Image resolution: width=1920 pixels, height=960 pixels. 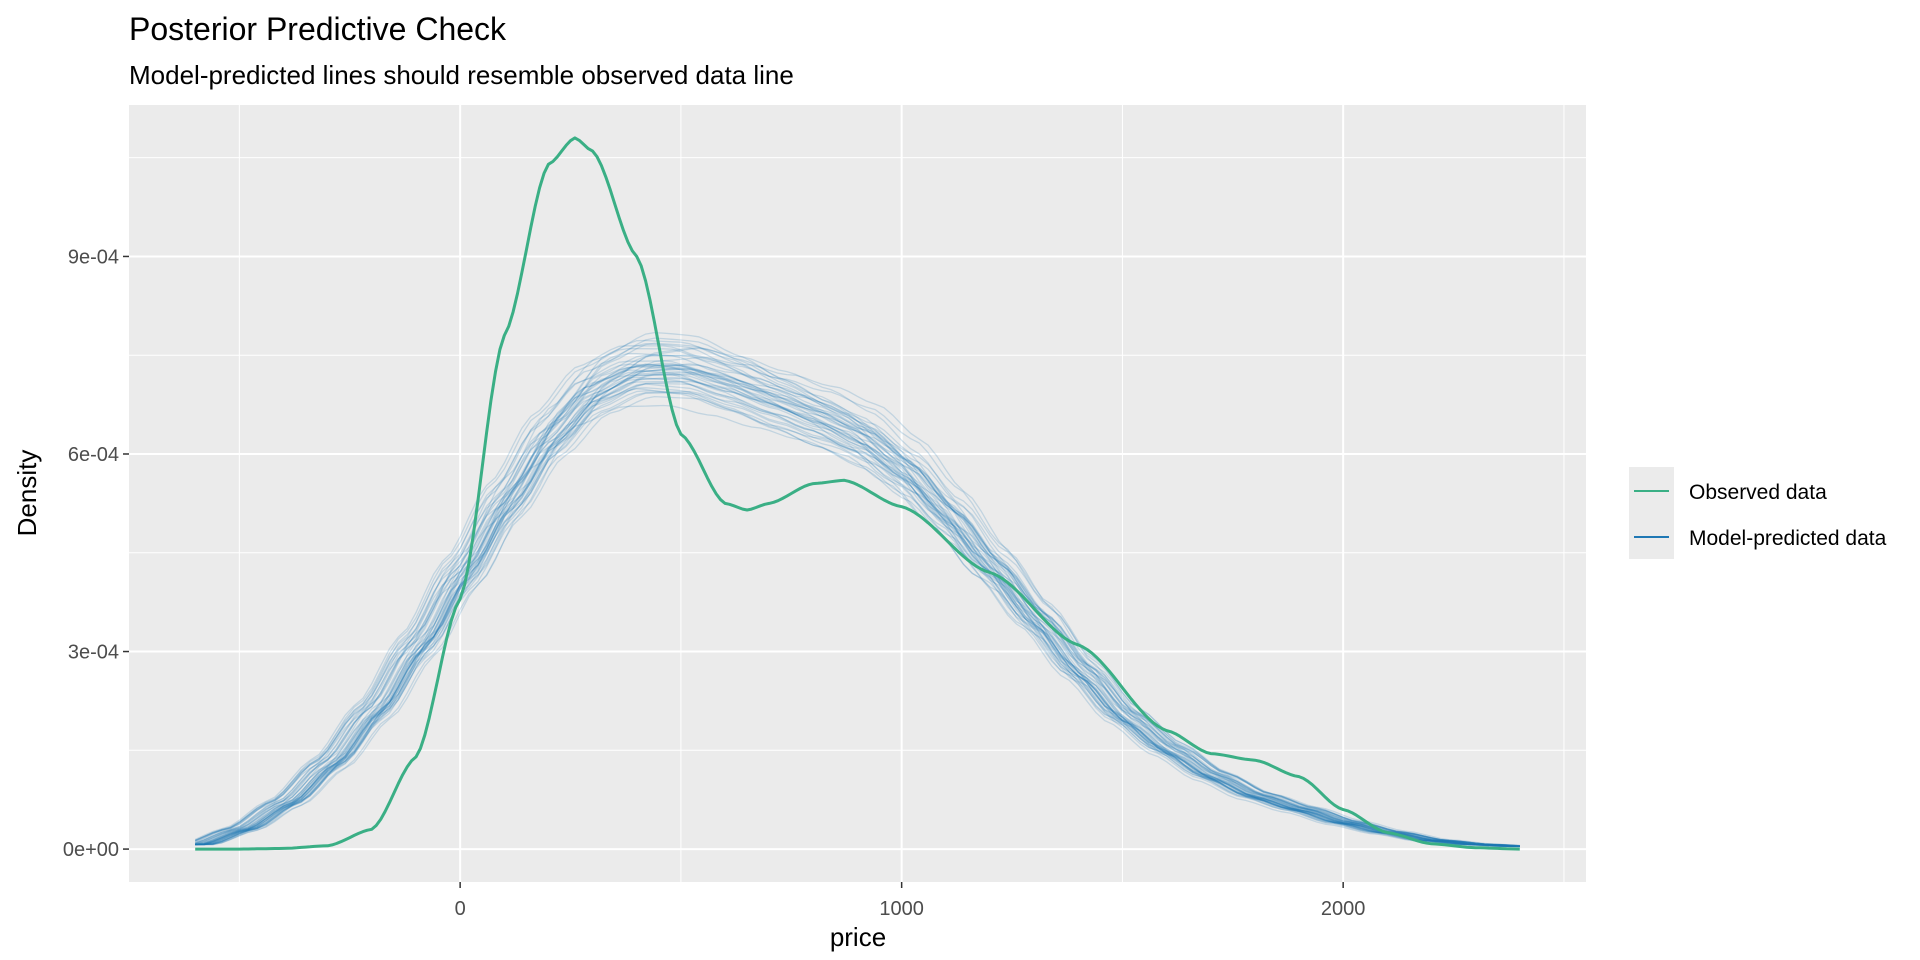 I want to click on x-axis: 0 1000 2000, so click(x=910, y=901).